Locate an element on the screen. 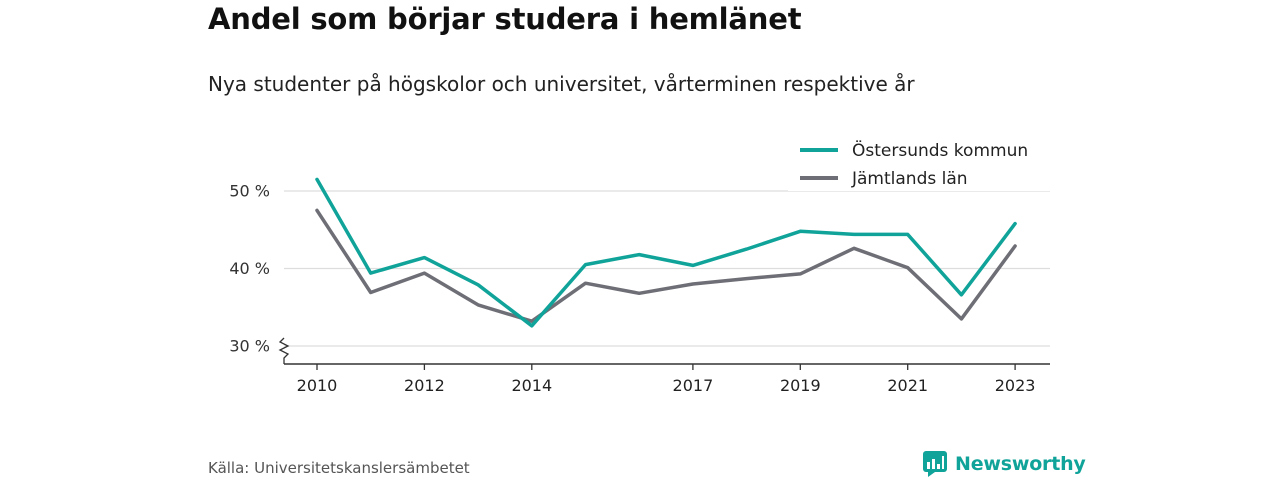 This screenshot has width=1280, height=480. y-tick-label: 30 % is located at coordinates (249, 346).